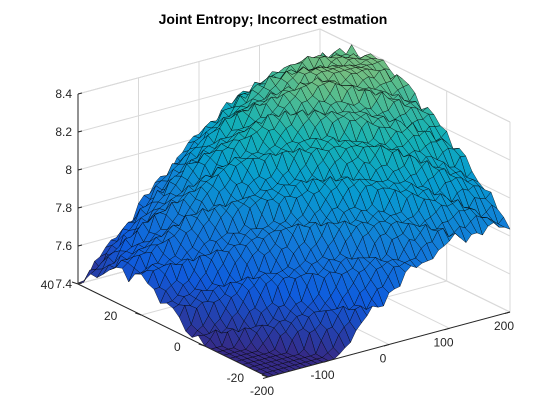 The height and width of the screenshot is (420, 560). Describe the element at coordinates (177, 347) in the screenshot. I see `y-tick-label: 0` at that location.